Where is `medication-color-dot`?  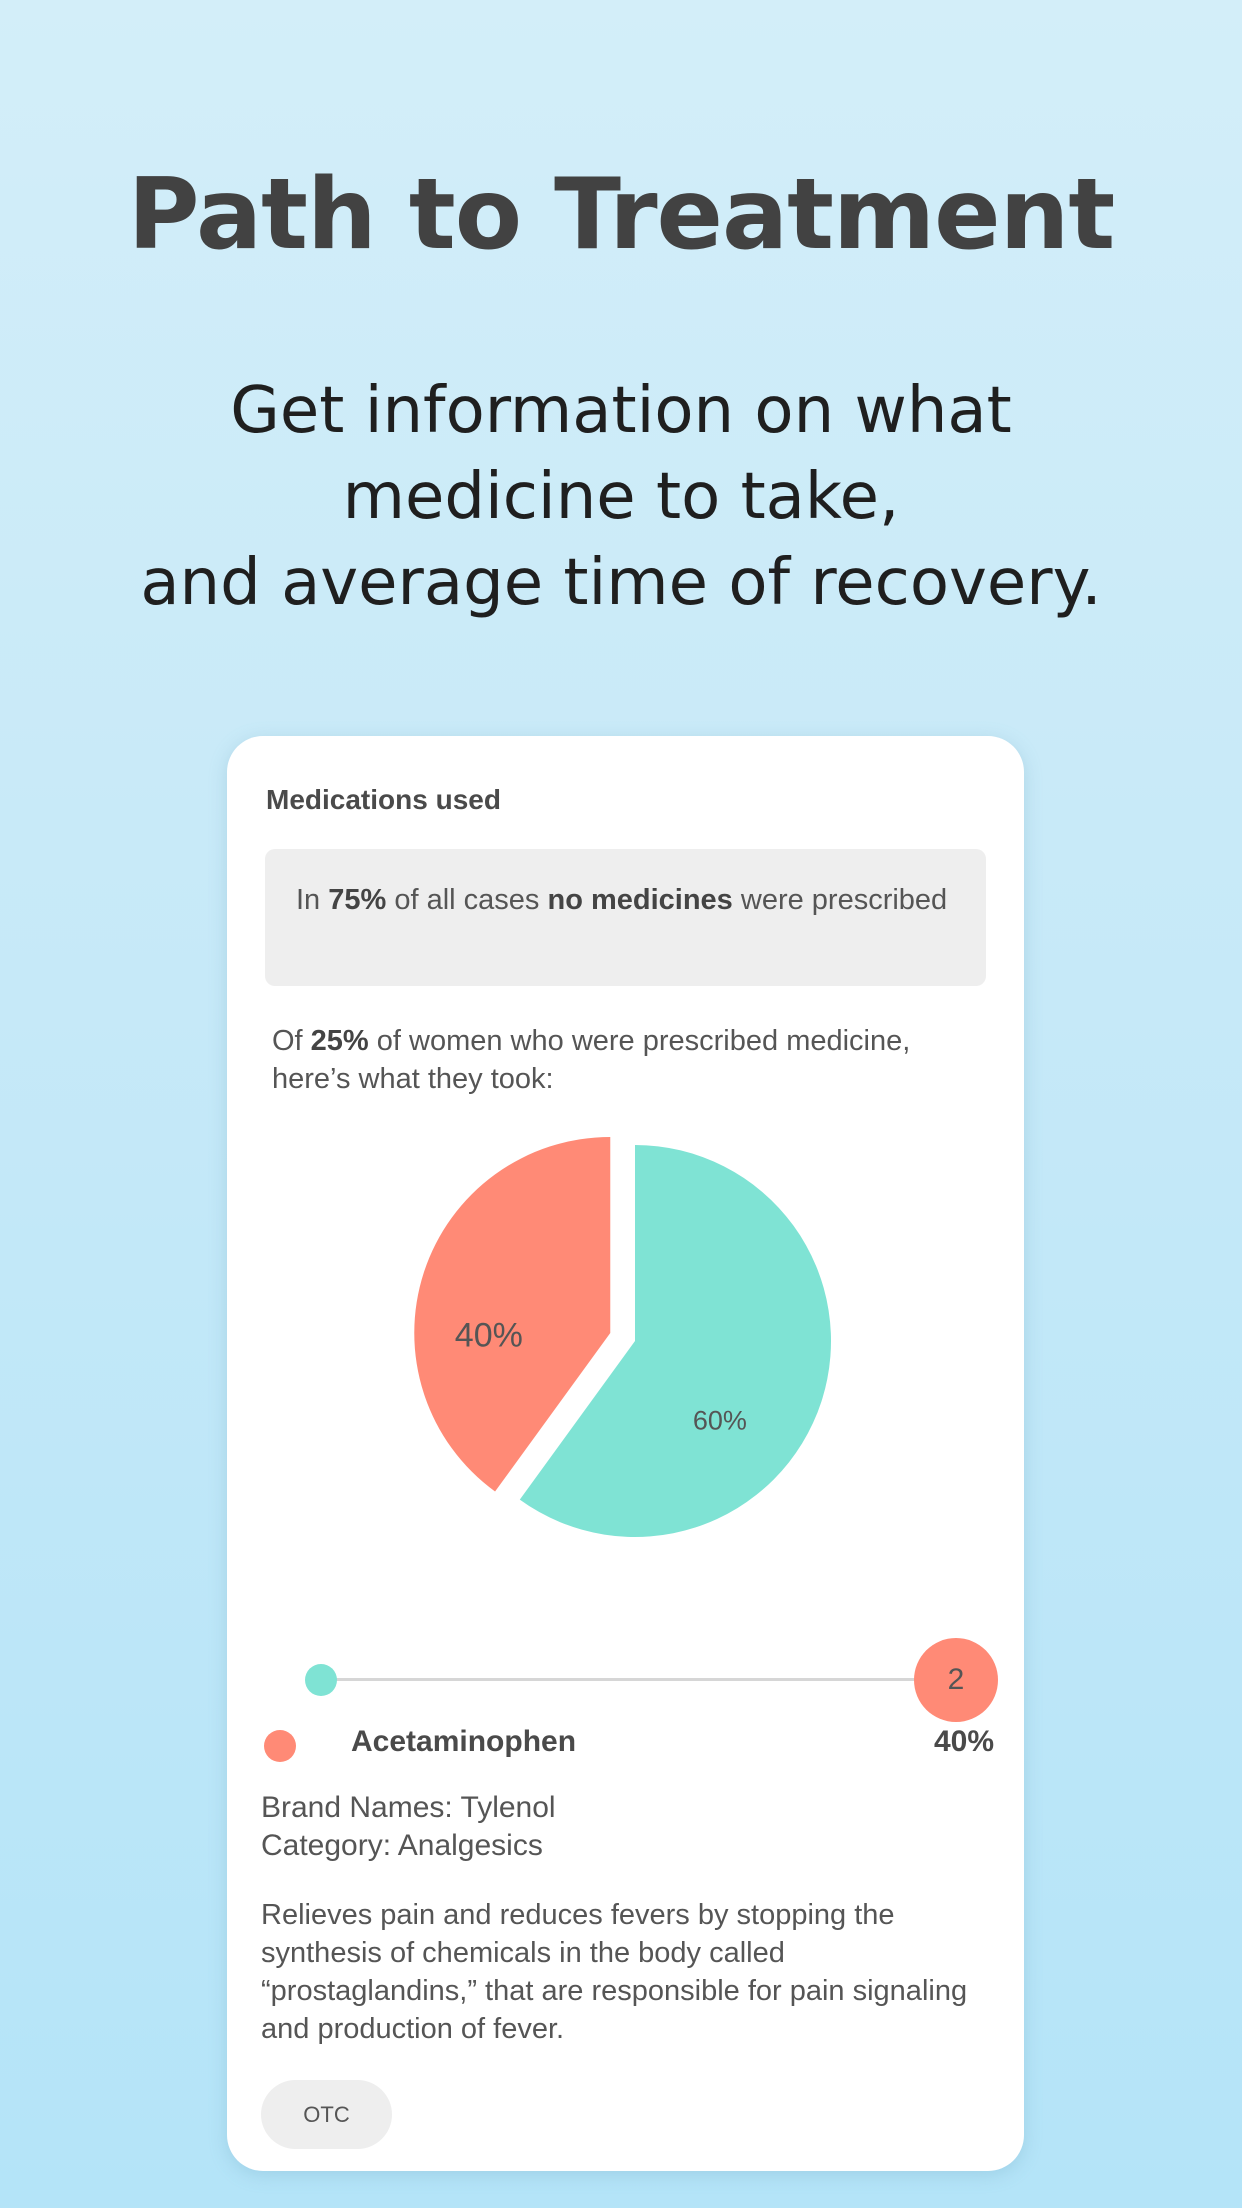 medication-color-dot is located at coordinates (280, 1746).